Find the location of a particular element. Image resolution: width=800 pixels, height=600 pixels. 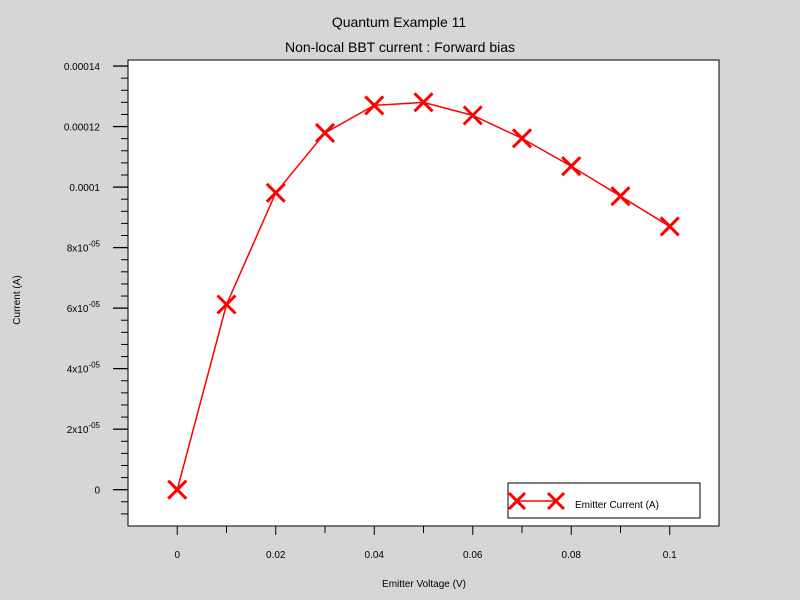

legend: Emitter Current (A) is located at coordinates (604, 500).